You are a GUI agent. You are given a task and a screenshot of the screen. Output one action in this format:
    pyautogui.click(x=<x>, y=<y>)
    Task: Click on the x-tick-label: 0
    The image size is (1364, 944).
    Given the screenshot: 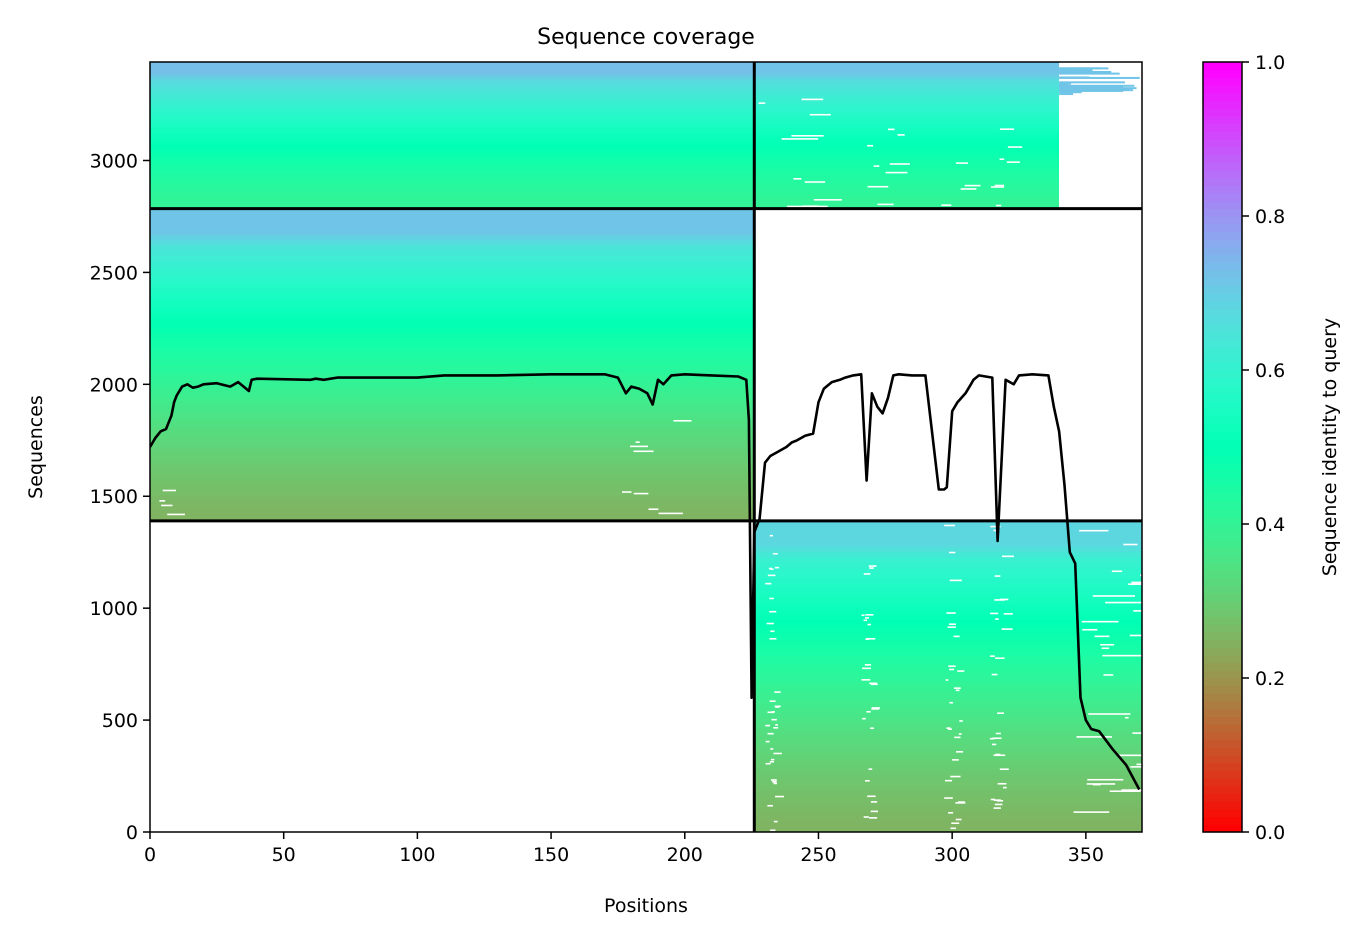 What is the action you would take?
    pyautogui.click(x=150, y=855)
    